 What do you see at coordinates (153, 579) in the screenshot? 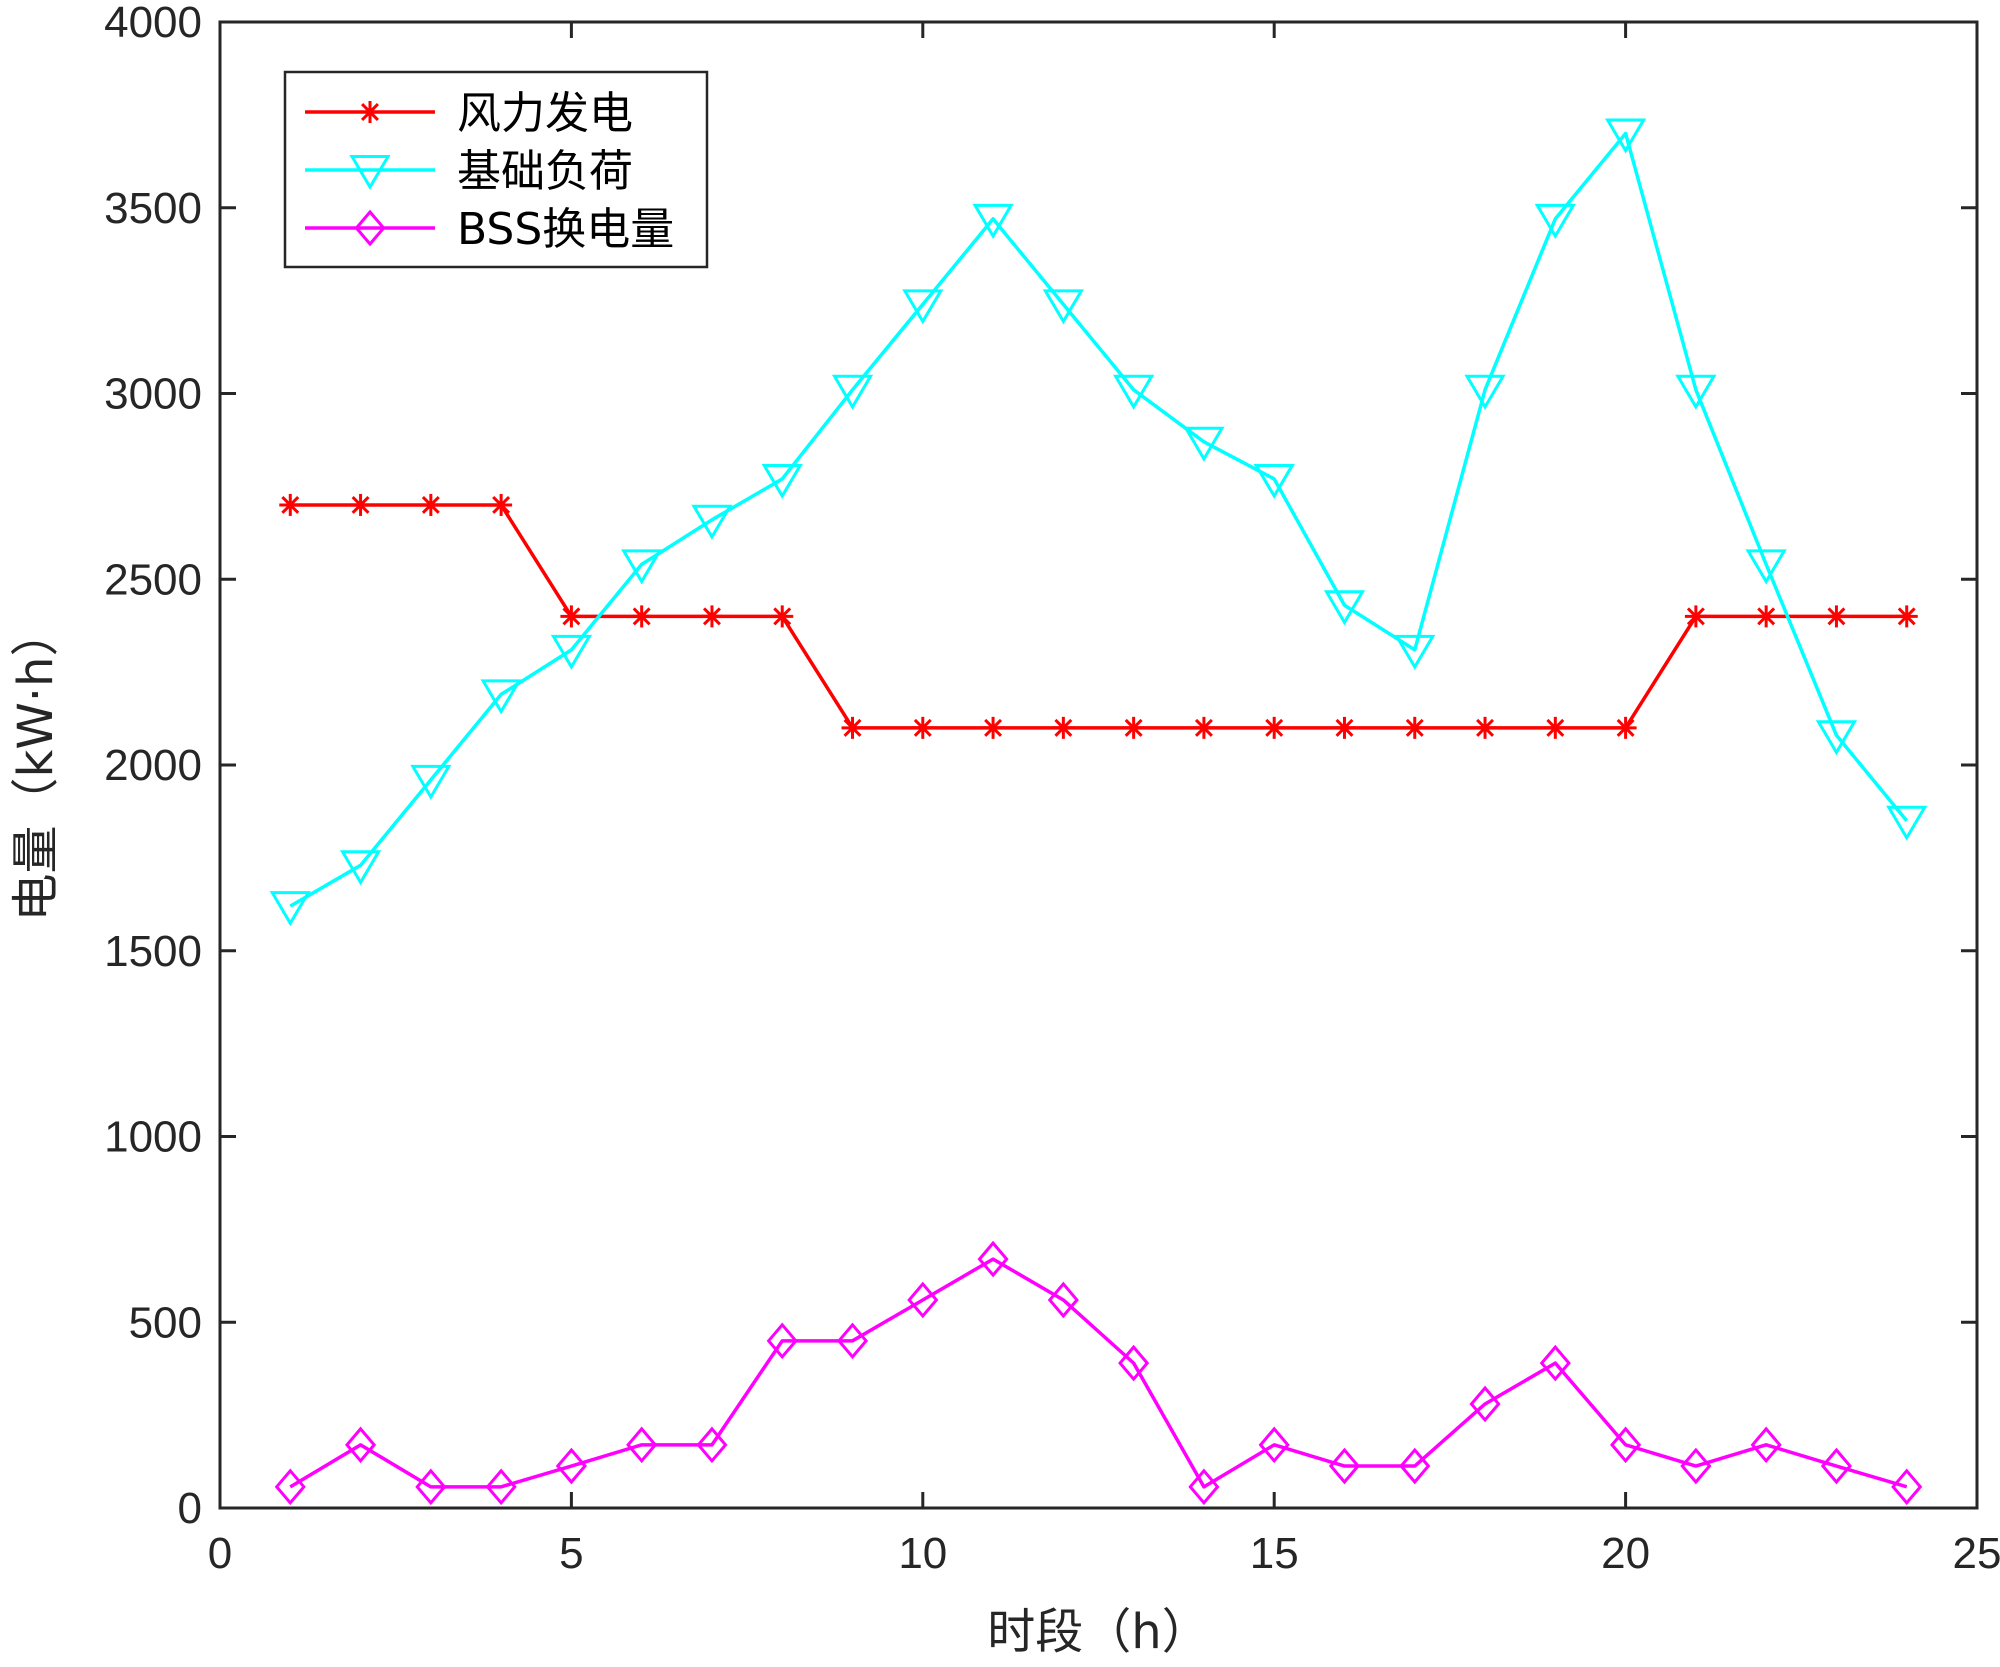
I see `y-tick-label: 2500` at bounding box center [153, 579].